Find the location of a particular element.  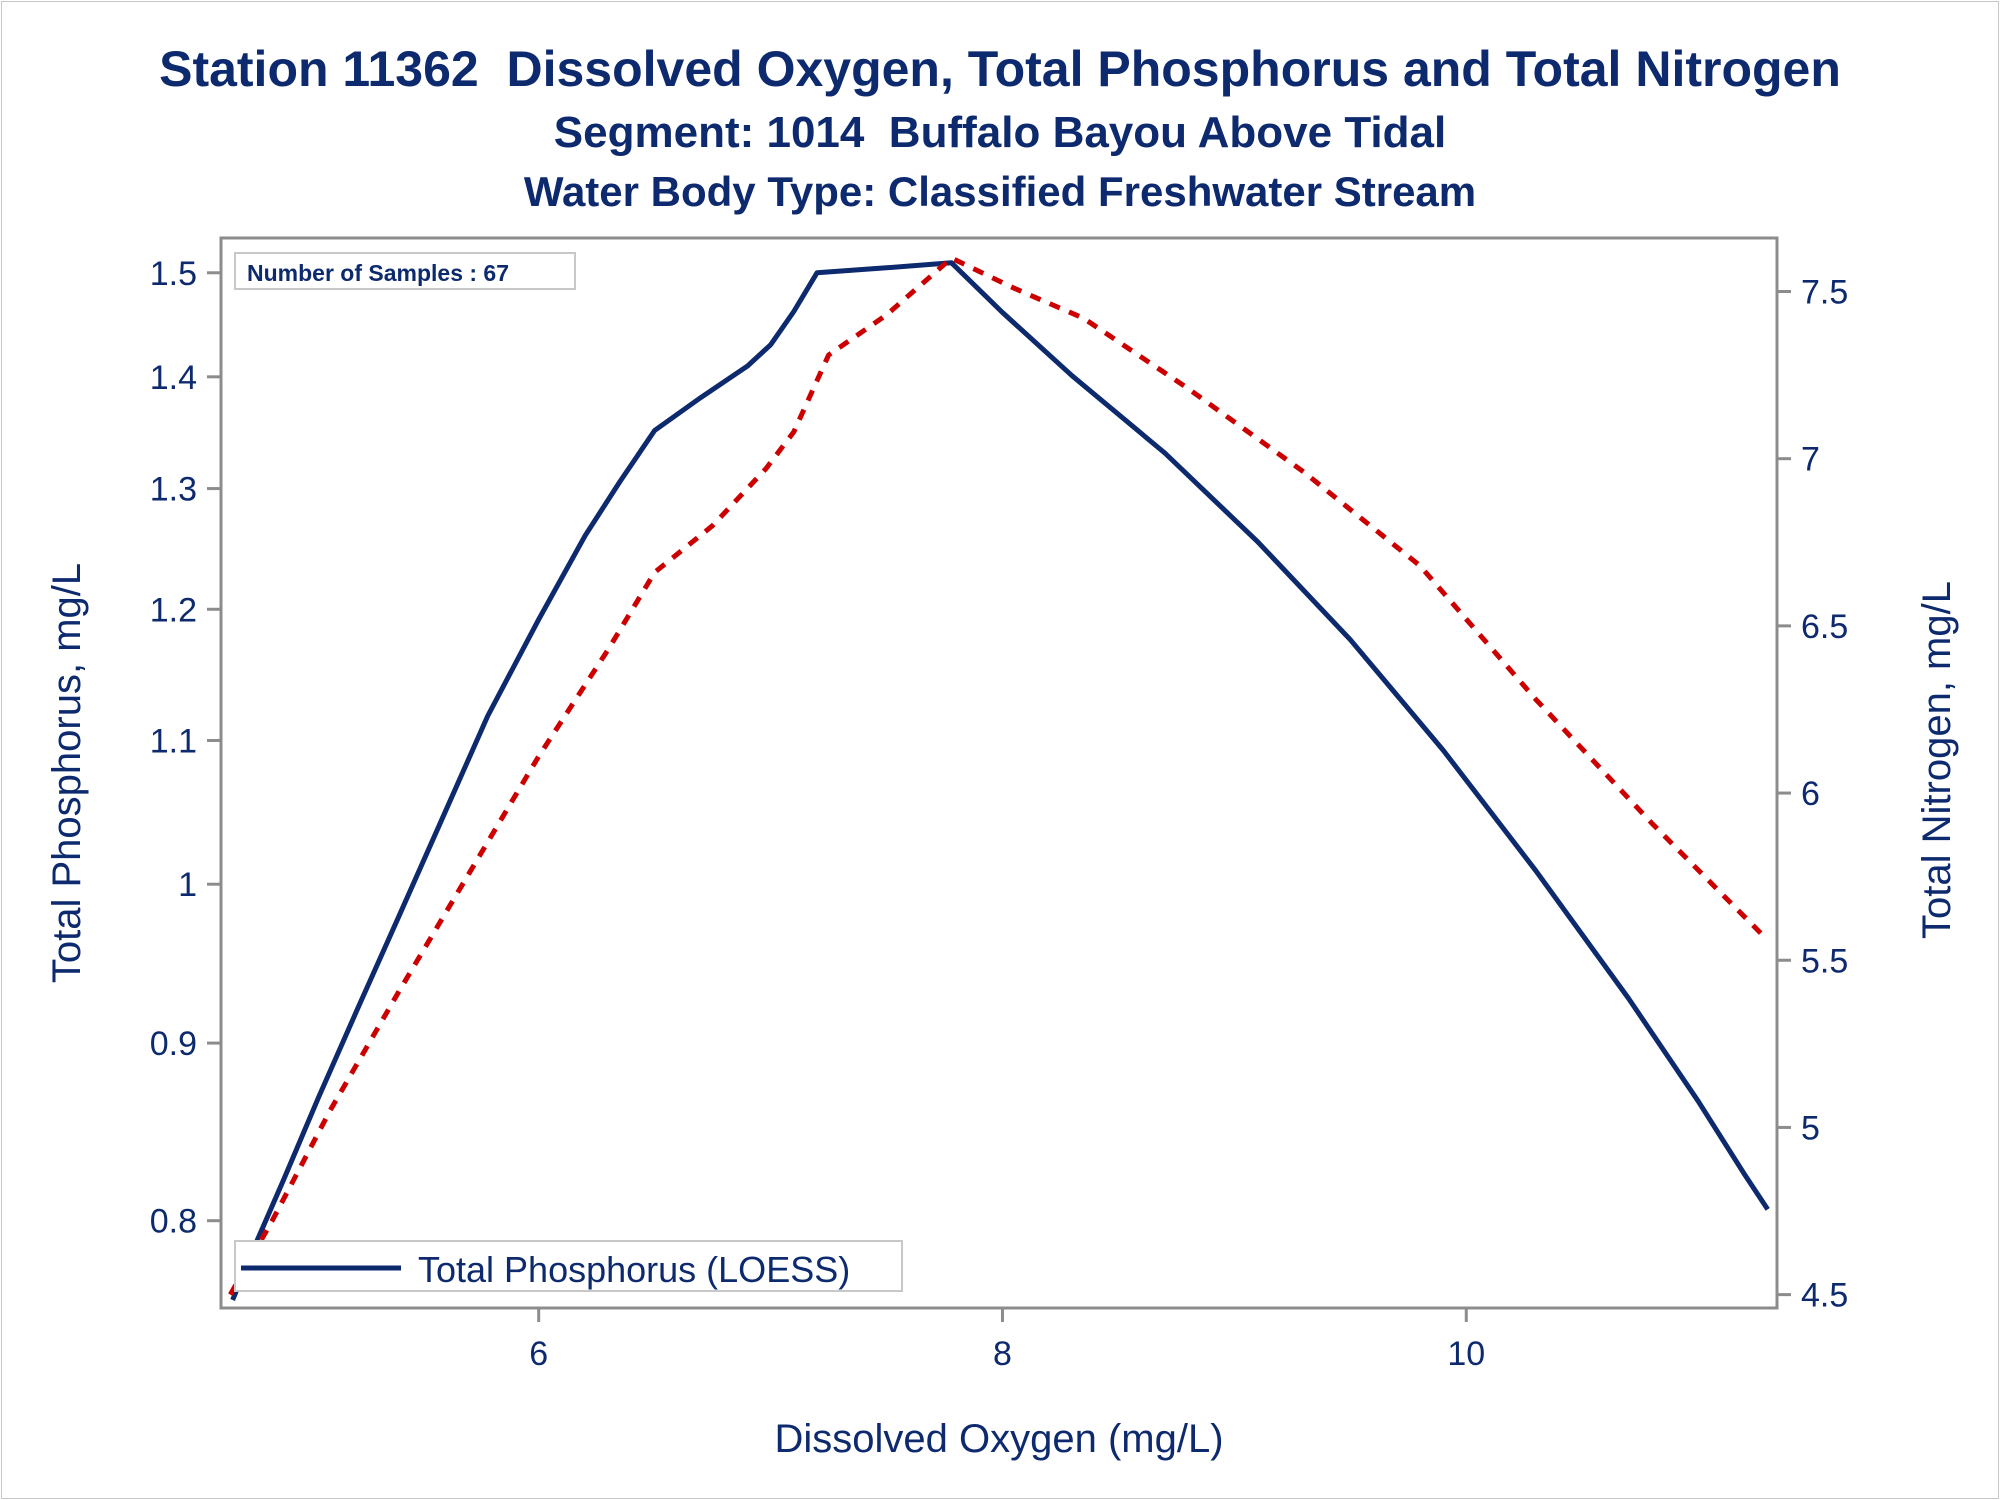

x-axis: 6 8 10 is located at coordinates (1007, 1340).